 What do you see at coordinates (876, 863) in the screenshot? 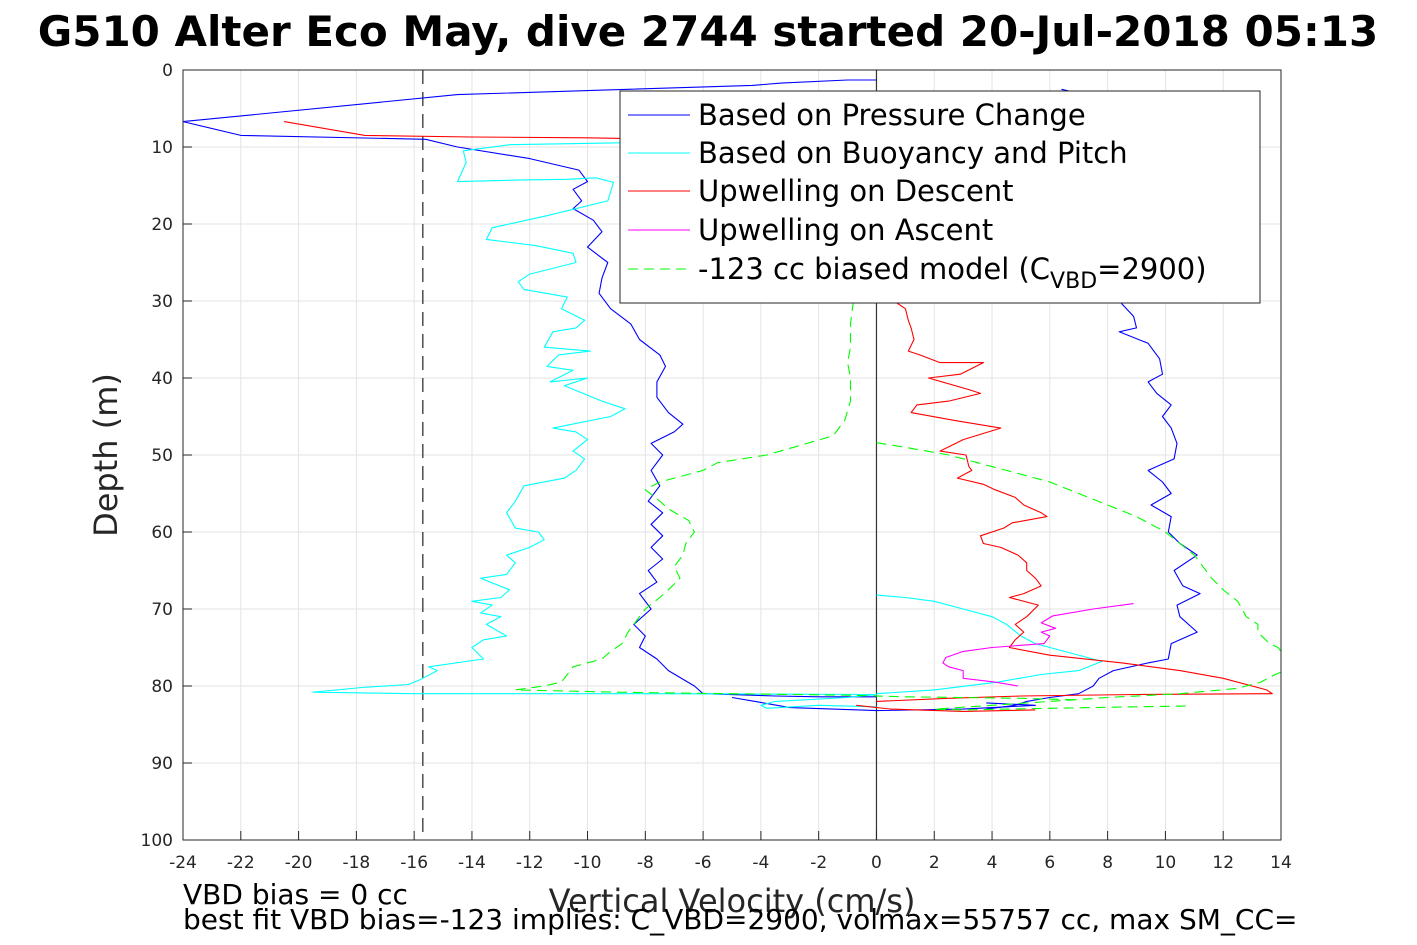
I see `x-tick-label: 0` at bounding box center [876, 863].